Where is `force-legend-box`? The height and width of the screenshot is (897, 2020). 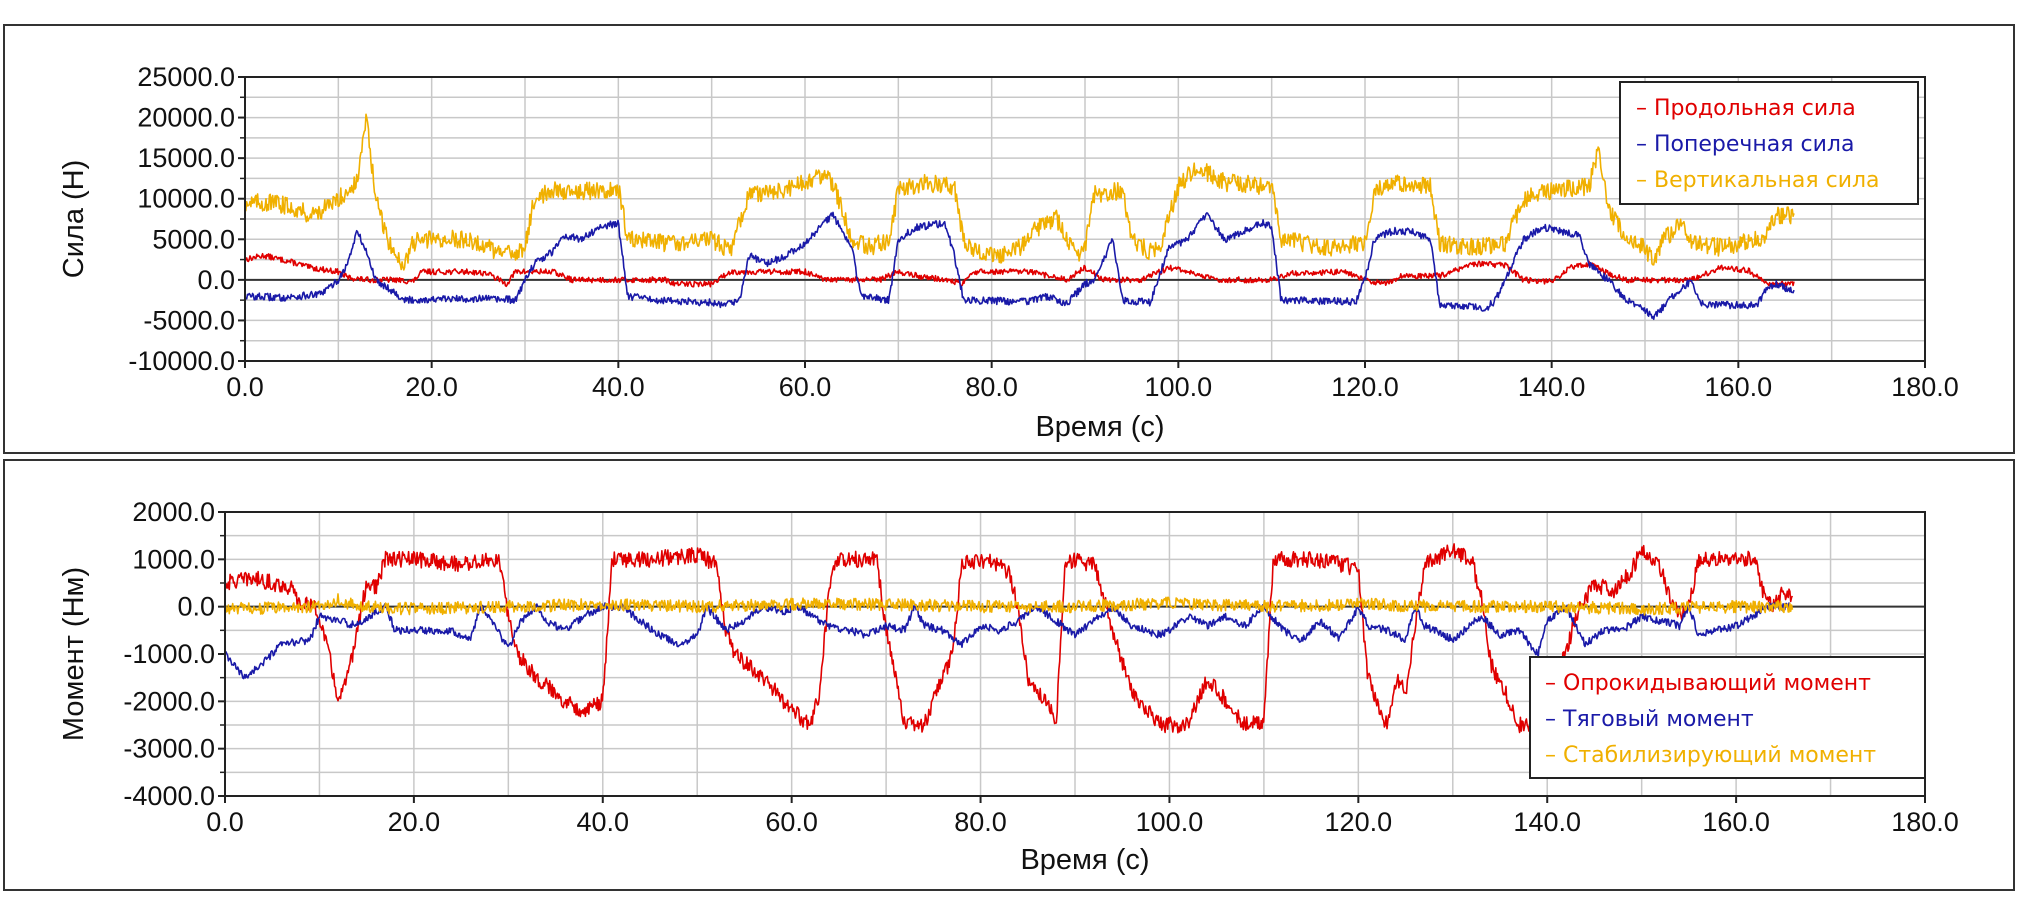 force-legend-box is located at coordinates (1769, 143).